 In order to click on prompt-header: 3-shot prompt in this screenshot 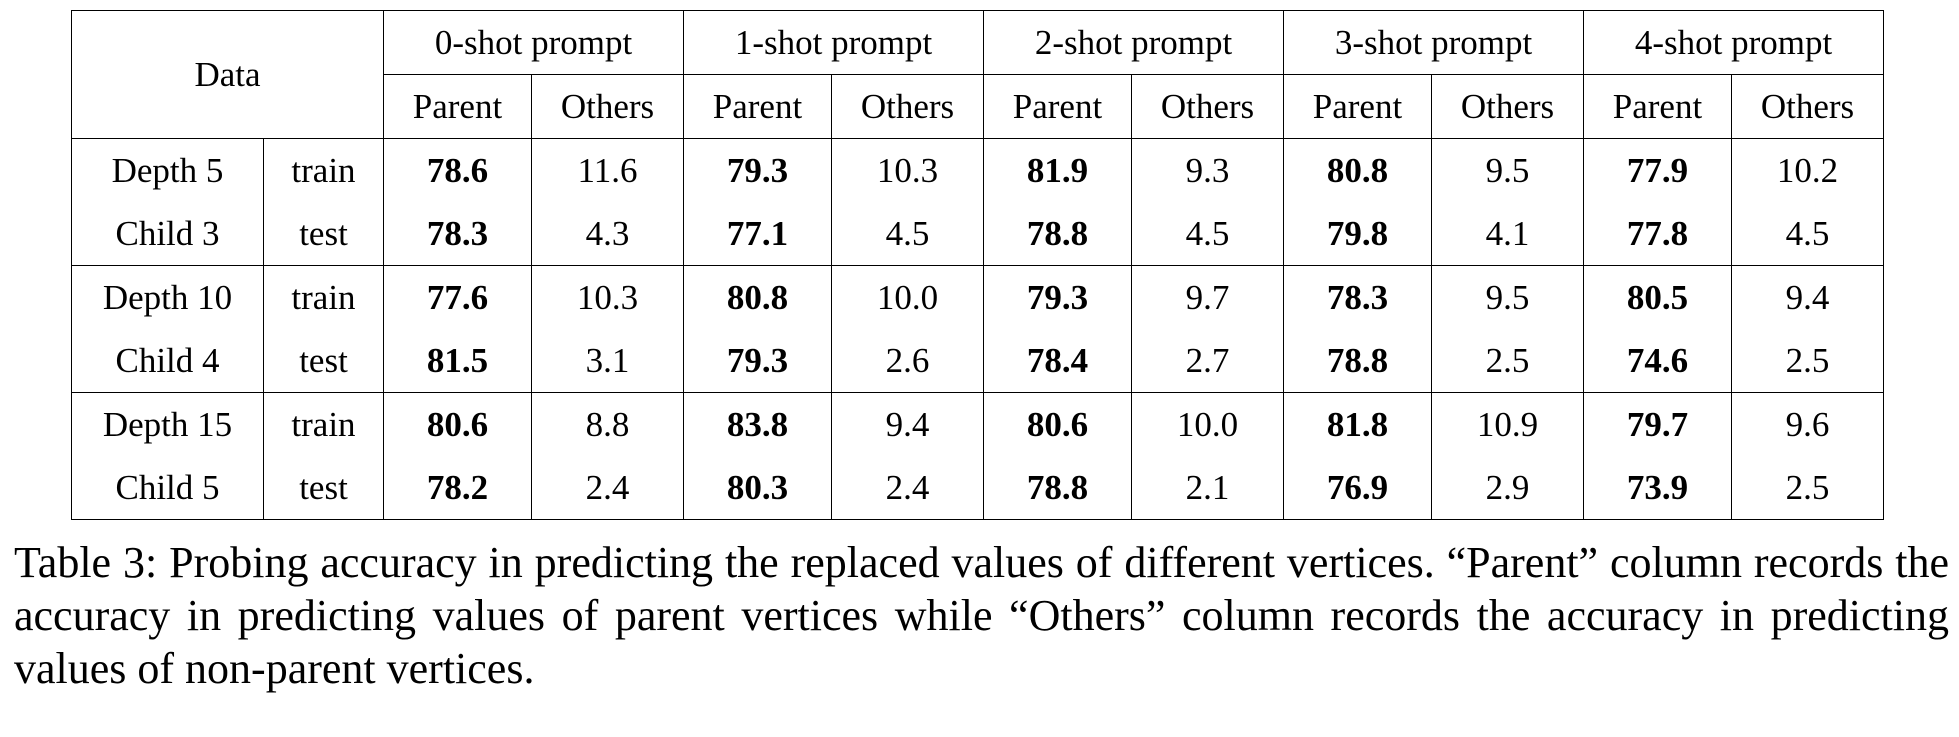, I will do `click(1433, 42)`.